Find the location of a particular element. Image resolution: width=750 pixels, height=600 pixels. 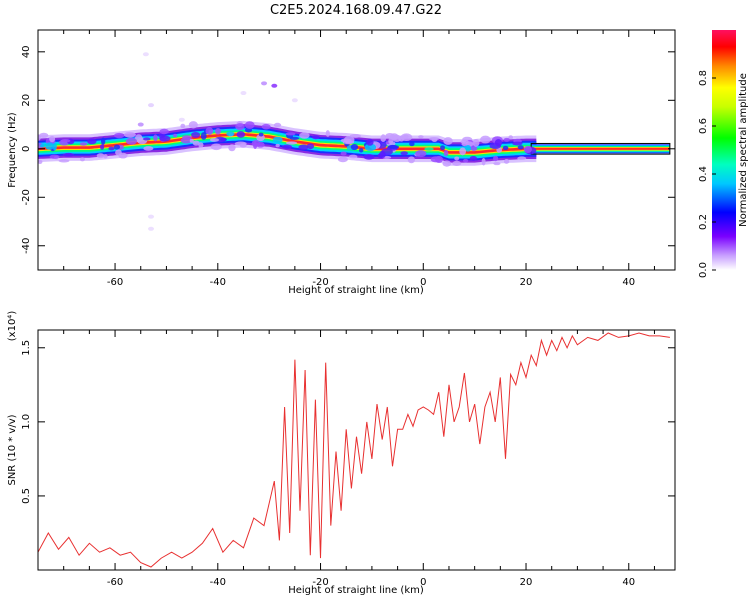

bottom-xtick-label: 20 is located at coordinates (526, 582).